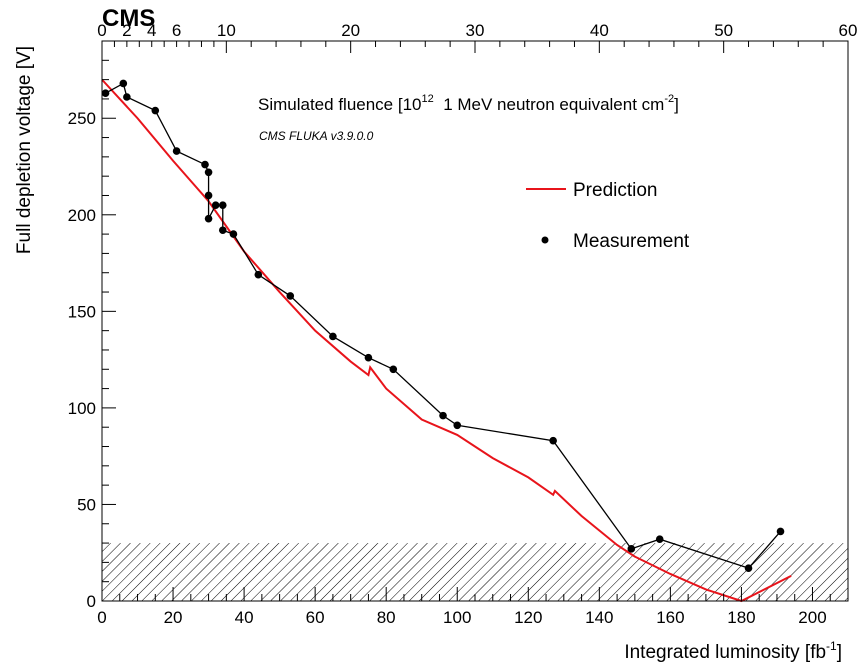  Describe the element at coordinates (608, 216) in the screenshot. I see `legend: Prediction Measurement` at that location.